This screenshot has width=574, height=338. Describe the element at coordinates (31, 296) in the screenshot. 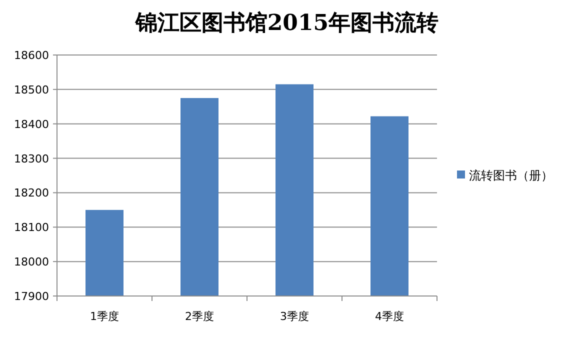

I see `y-tick-label: 17900` at that location.